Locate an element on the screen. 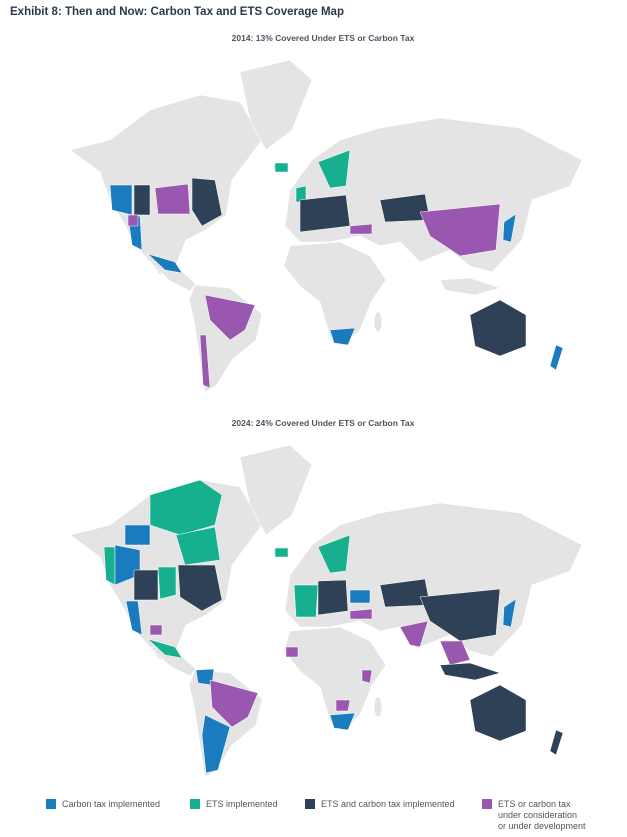 The height and width of the screenshot is (837, 627). legend-label: under consideration is located at coordinates (537, 815).